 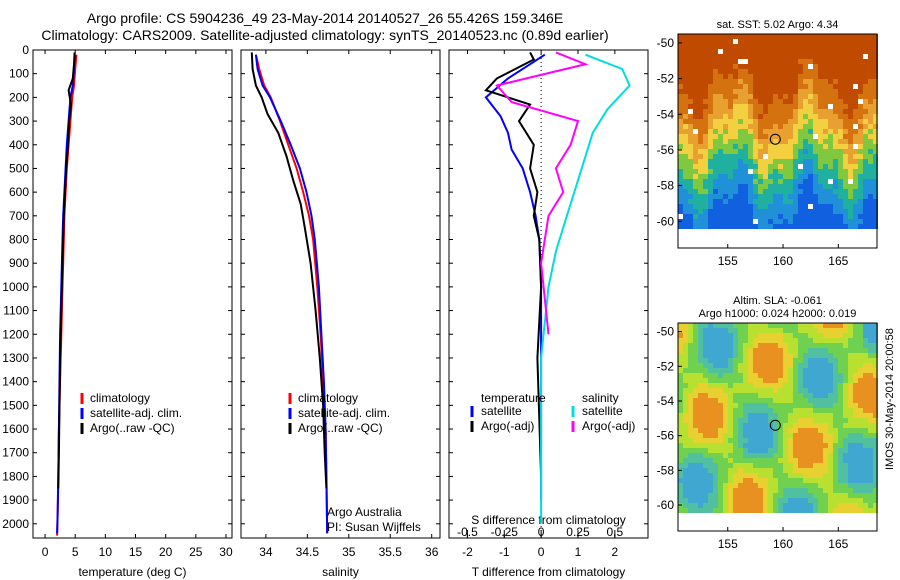 What do you see at coordinates (578, 532) in the screenshot?
I see `s-tick-label: 0.25` at bounding box center [578, 532].